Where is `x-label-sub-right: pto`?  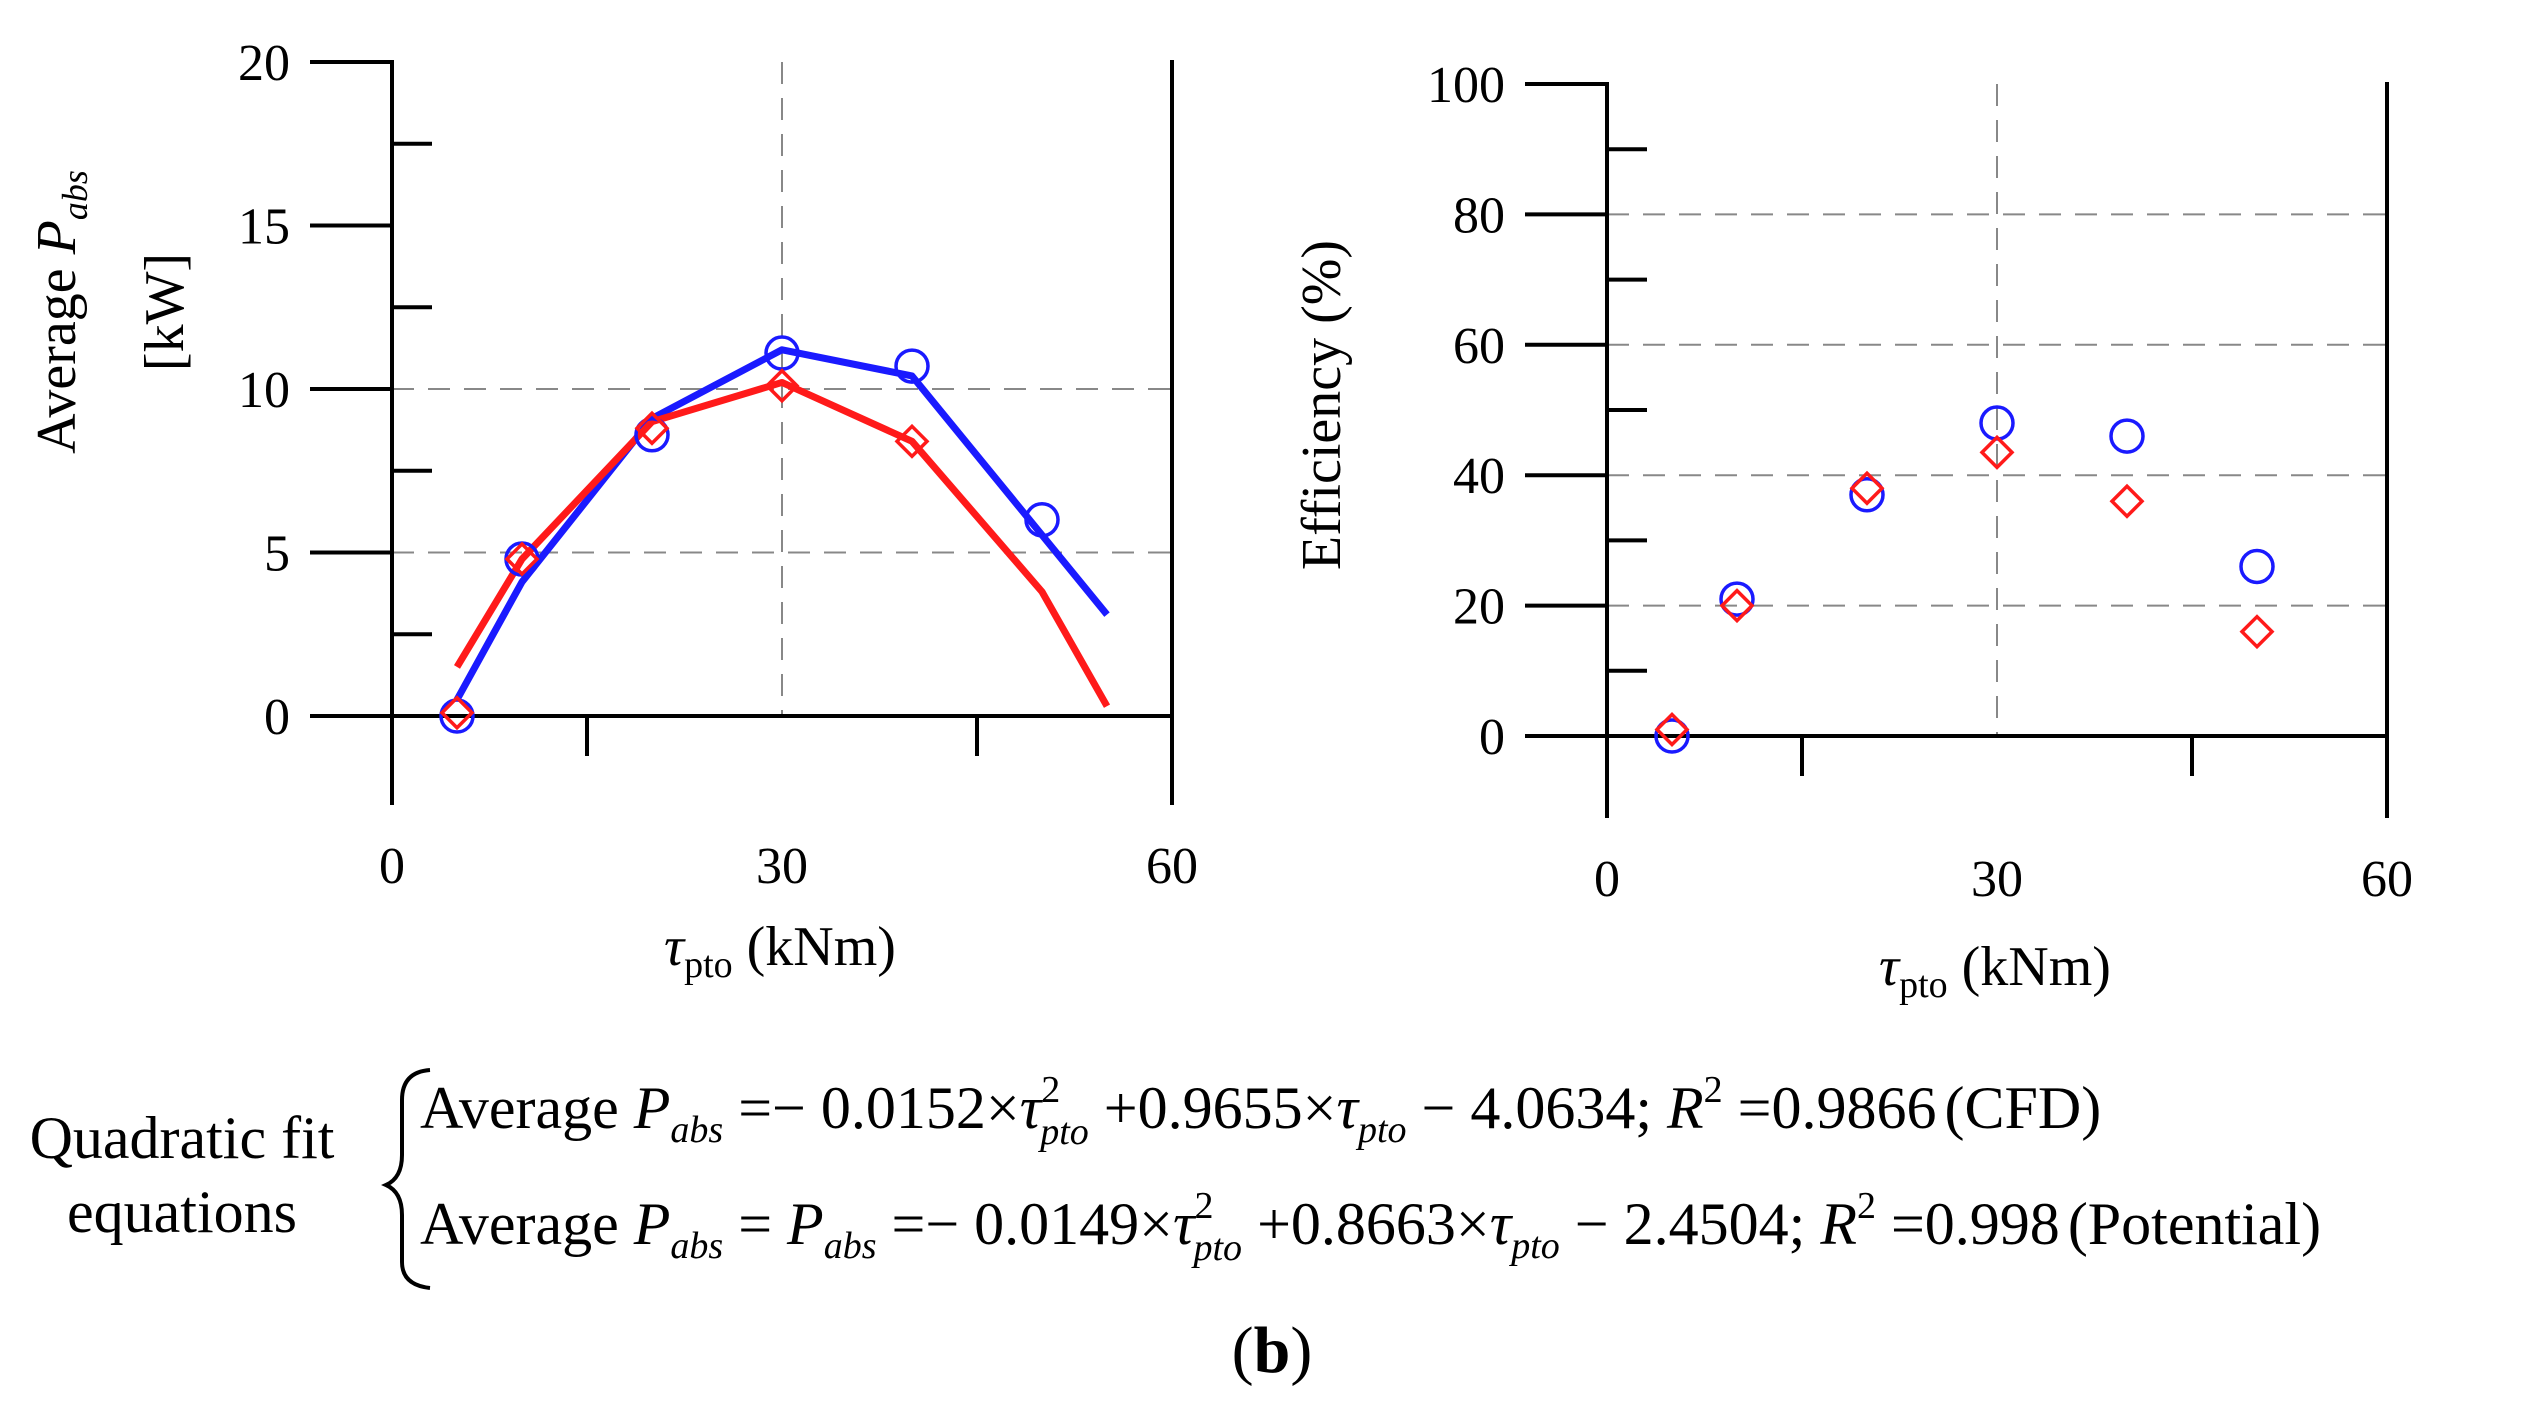
x-label-sub-right: pto is located at coordinates (1923, 985).